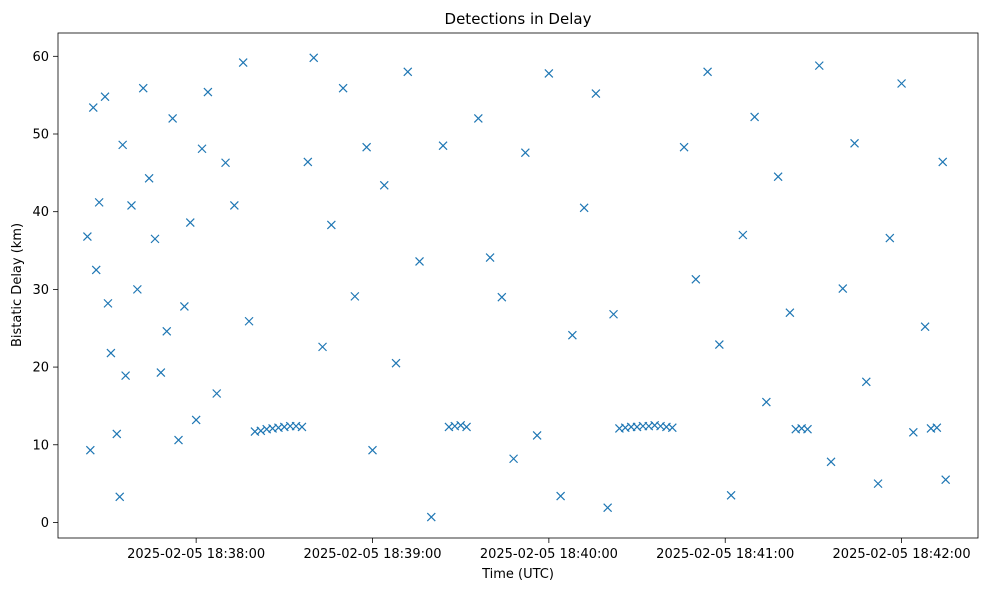 The height and width of the screenshot is (590, 989). What do you see at coordinates (518, 19) in the screenshot?
I see `chart-title: Detections in Delay` at bounding box center [518, 19].